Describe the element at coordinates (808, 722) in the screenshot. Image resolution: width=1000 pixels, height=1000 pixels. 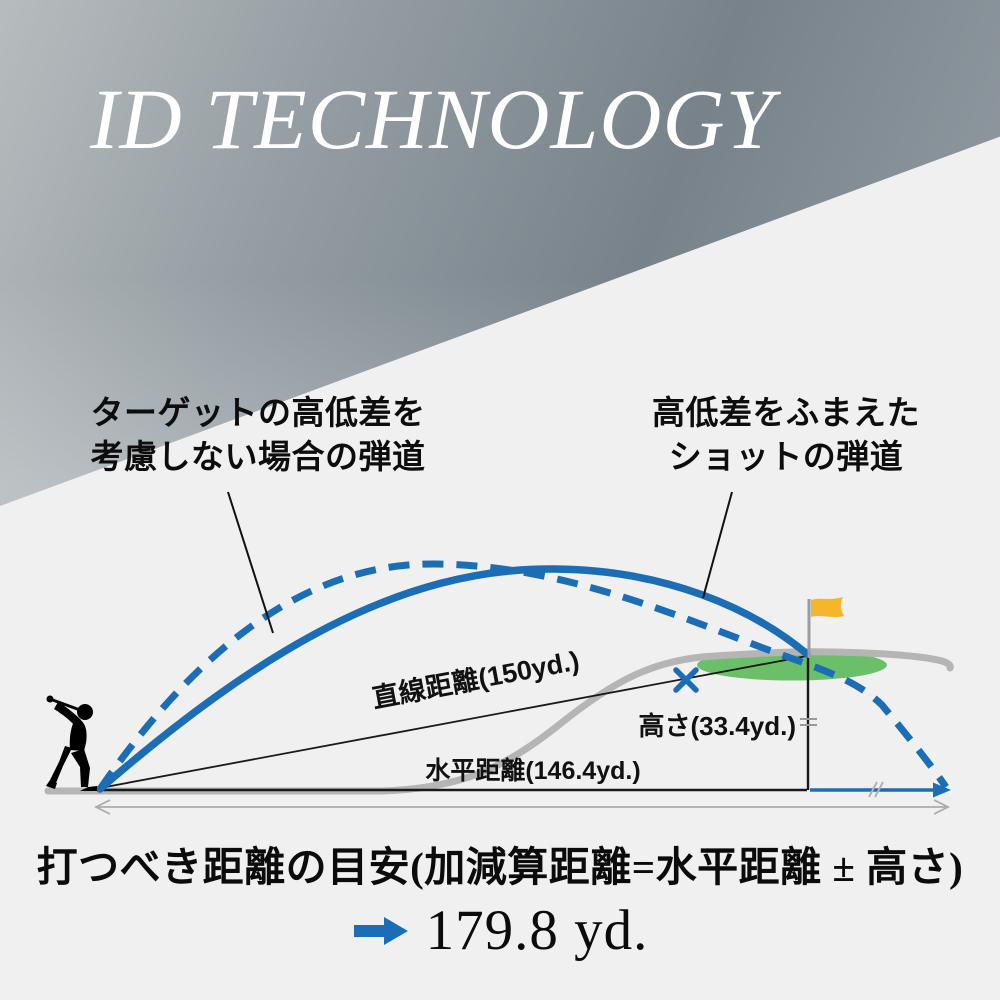
I see `height-tick-icon` at that location.